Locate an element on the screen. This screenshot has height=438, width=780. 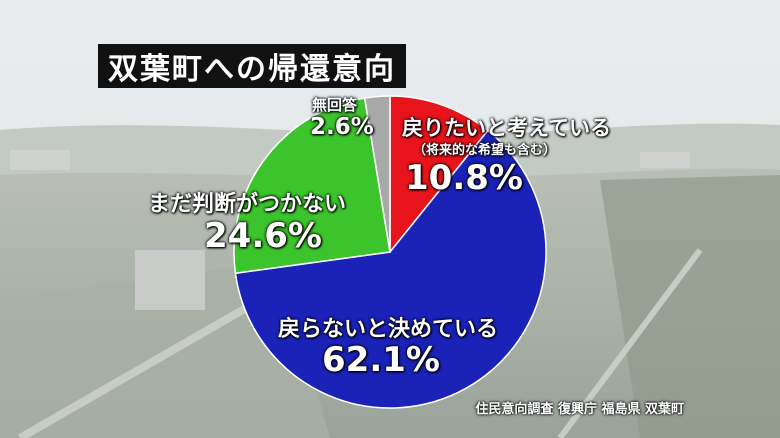
chart-title: 双葉町への帰還意向 is located at coordinates (252, 69).